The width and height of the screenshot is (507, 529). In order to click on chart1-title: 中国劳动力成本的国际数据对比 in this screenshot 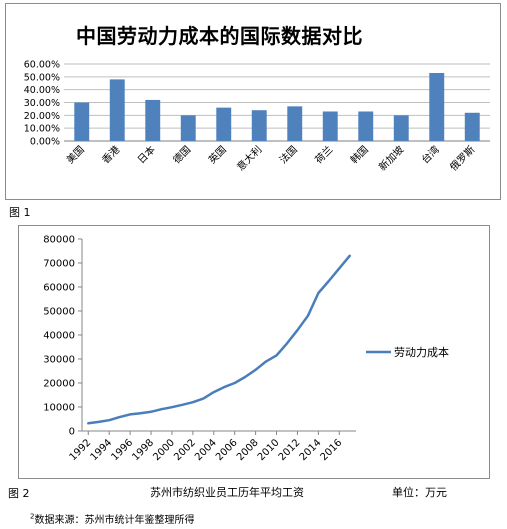, I will do `click(219, 36)`.